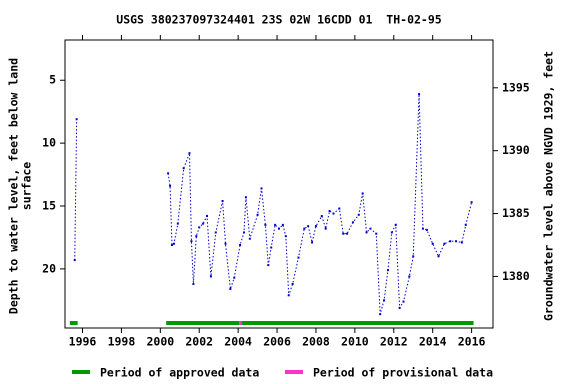  What do you see at coordinates (516, 276) in the screenshot?
I see `y2-tick-label: 1380` at bounding box center [516, 276].